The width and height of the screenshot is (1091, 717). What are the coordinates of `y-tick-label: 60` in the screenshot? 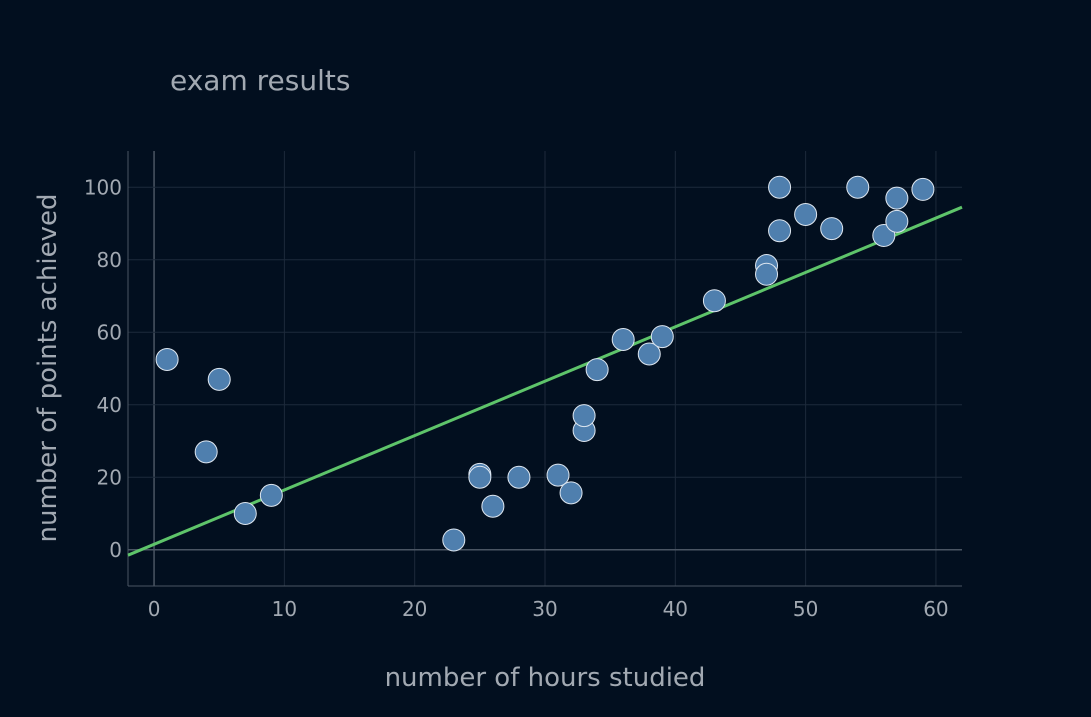 It's located at (109, 332).